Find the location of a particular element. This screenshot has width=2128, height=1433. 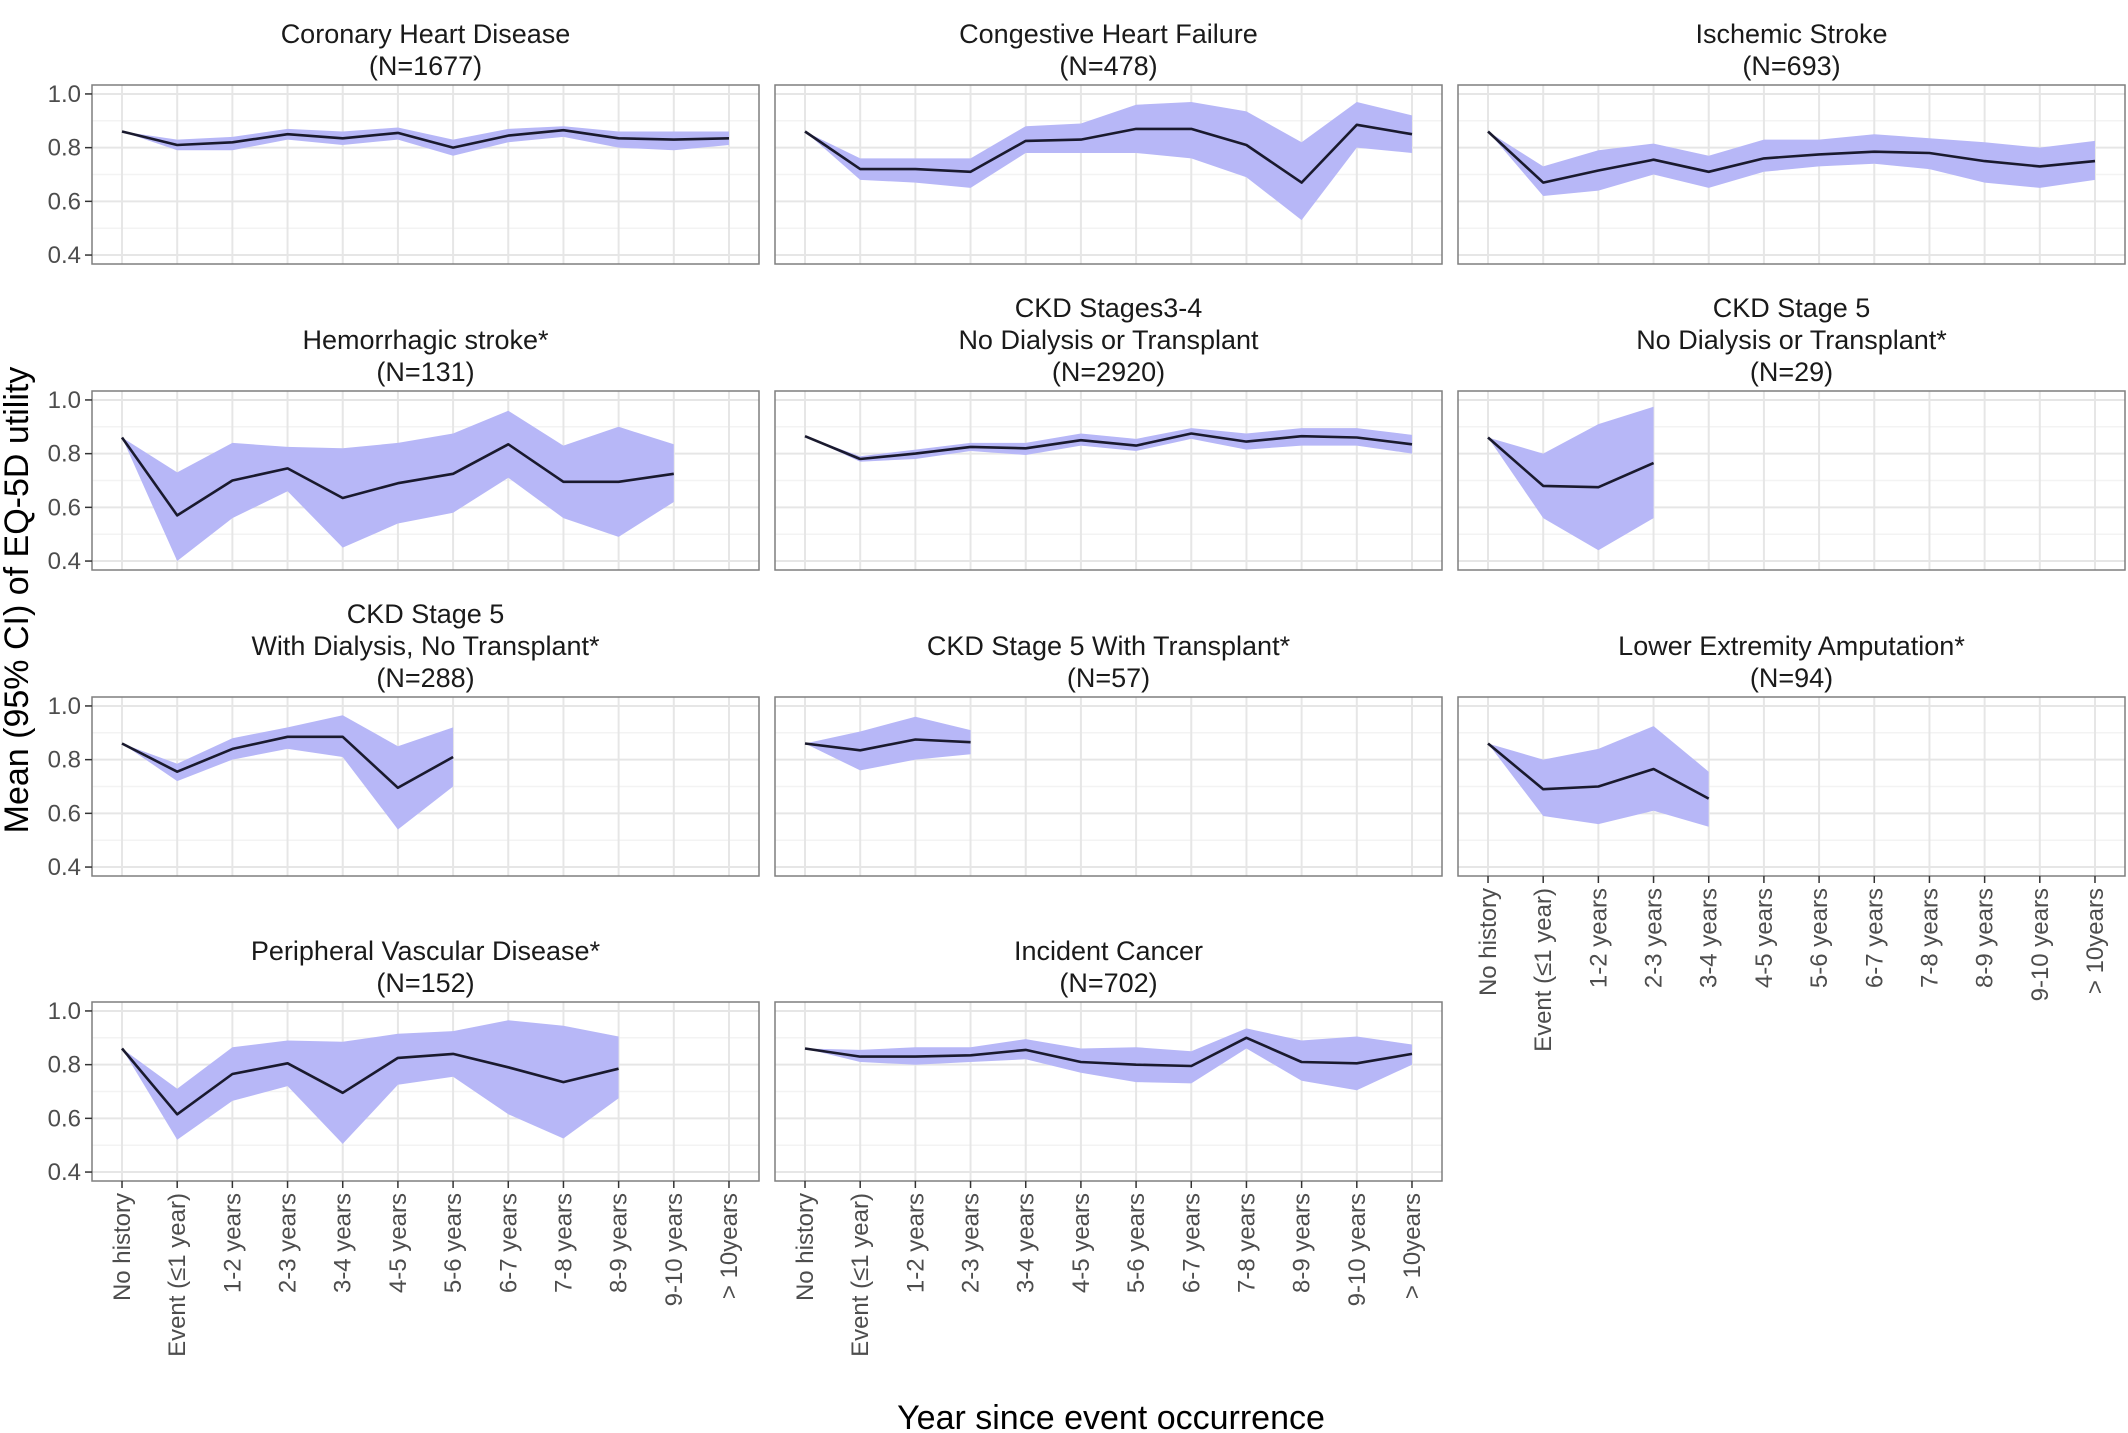

panel-subtitle: (N=29) is located at coordinates (1791, 372).